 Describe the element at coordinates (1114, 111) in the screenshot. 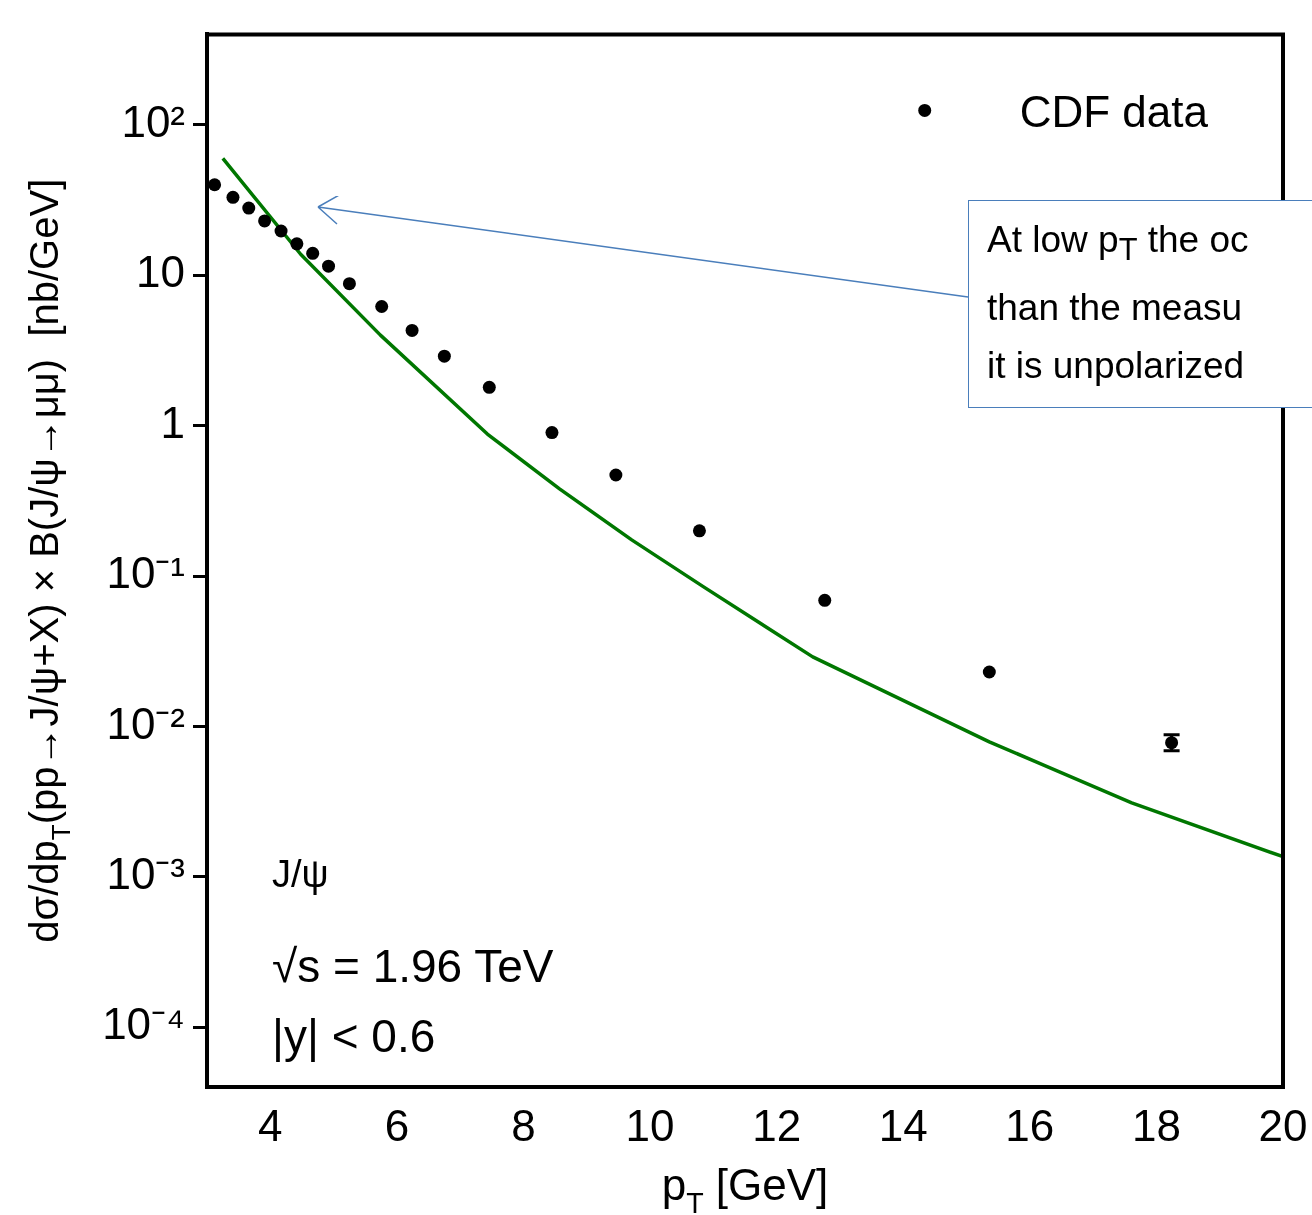

I see `legend-label: CDF data` at that location.